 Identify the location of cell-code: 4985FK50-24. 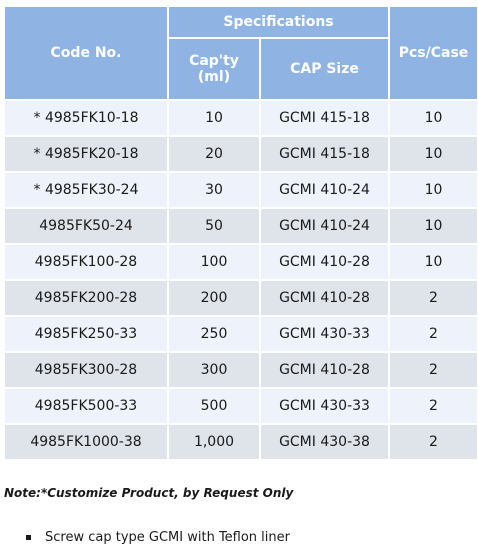
(86, 226).